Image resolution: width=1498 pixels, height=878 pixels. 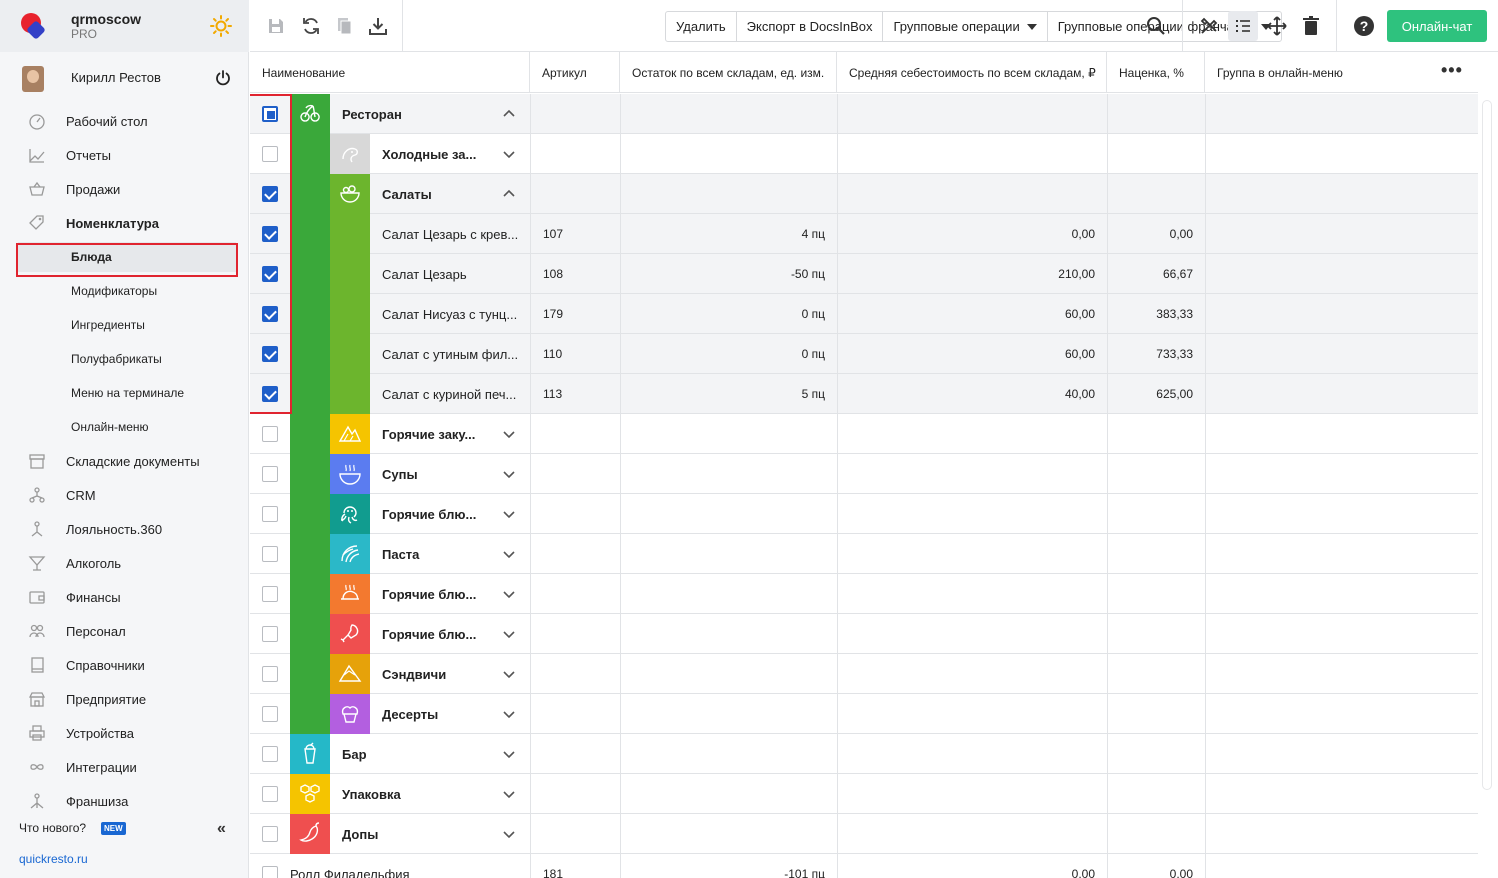 I want to click on table-row: Бар, so click(x=864, y=754).